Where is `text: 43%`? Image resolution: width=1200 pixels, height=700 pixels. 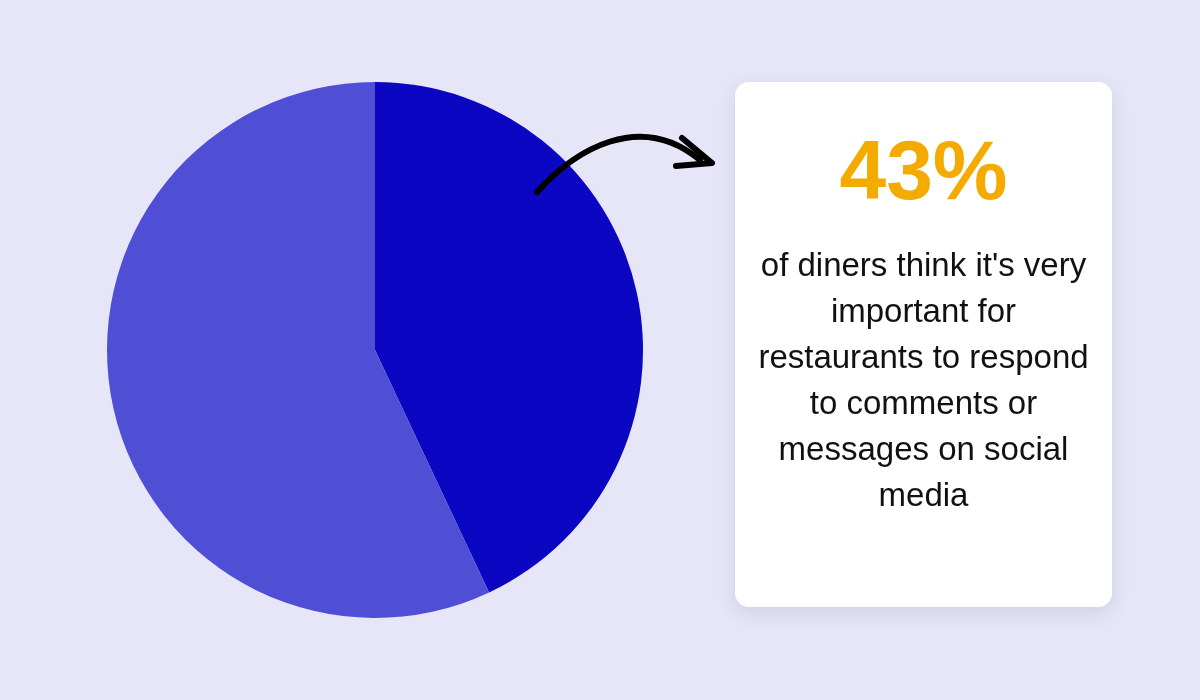
text: 43% is located at coordinates (923, 170).